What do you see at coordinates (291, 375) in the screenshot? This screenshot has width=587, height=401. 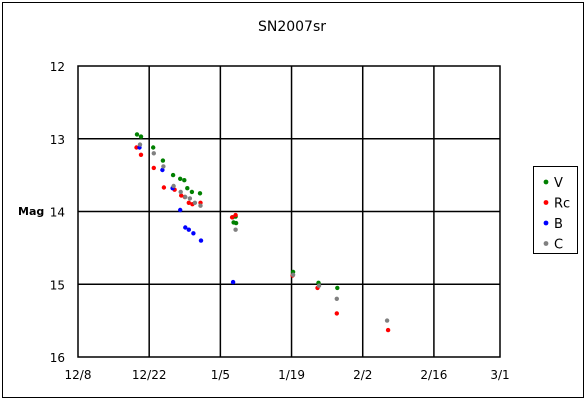 I see `x-tick-label: 1/19` at bounding box center [291, 375].